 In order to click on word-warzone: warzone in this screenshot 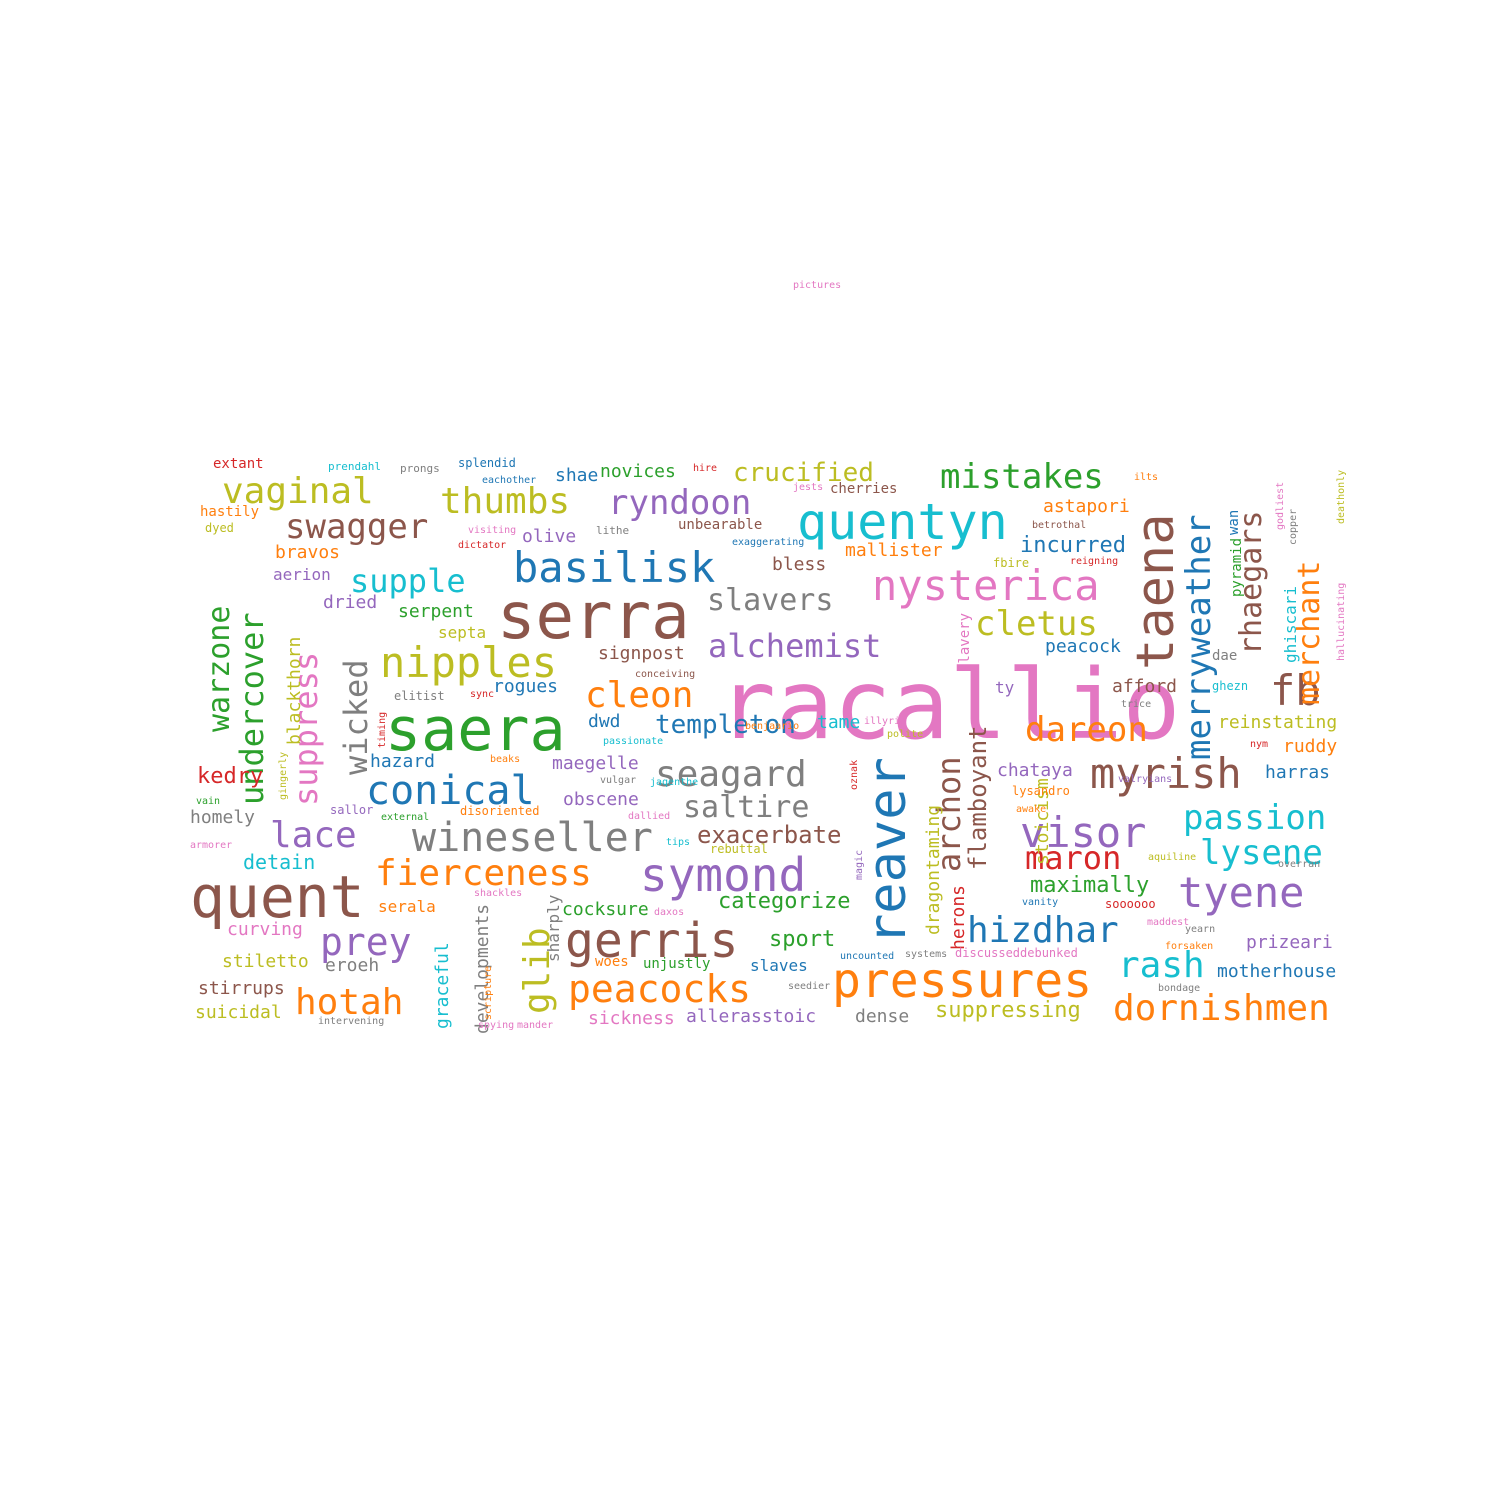, I will do `click(219, 668)`.